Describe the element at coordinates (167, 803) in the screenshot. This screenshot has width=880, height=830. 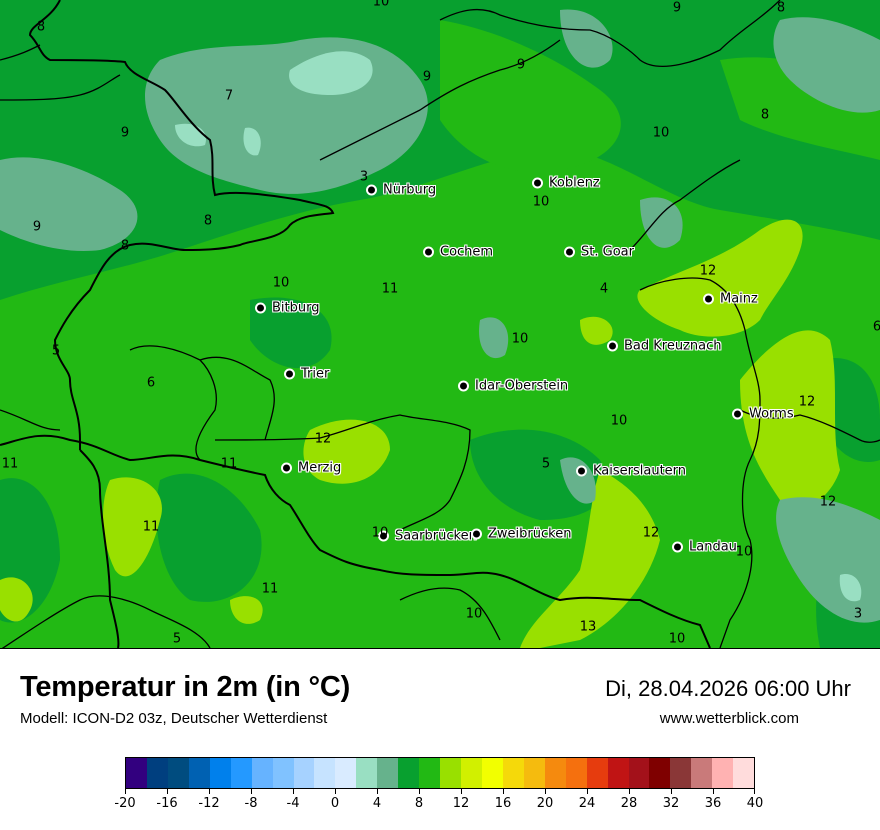
I see `colorbar-tick-label: -16` at that location.